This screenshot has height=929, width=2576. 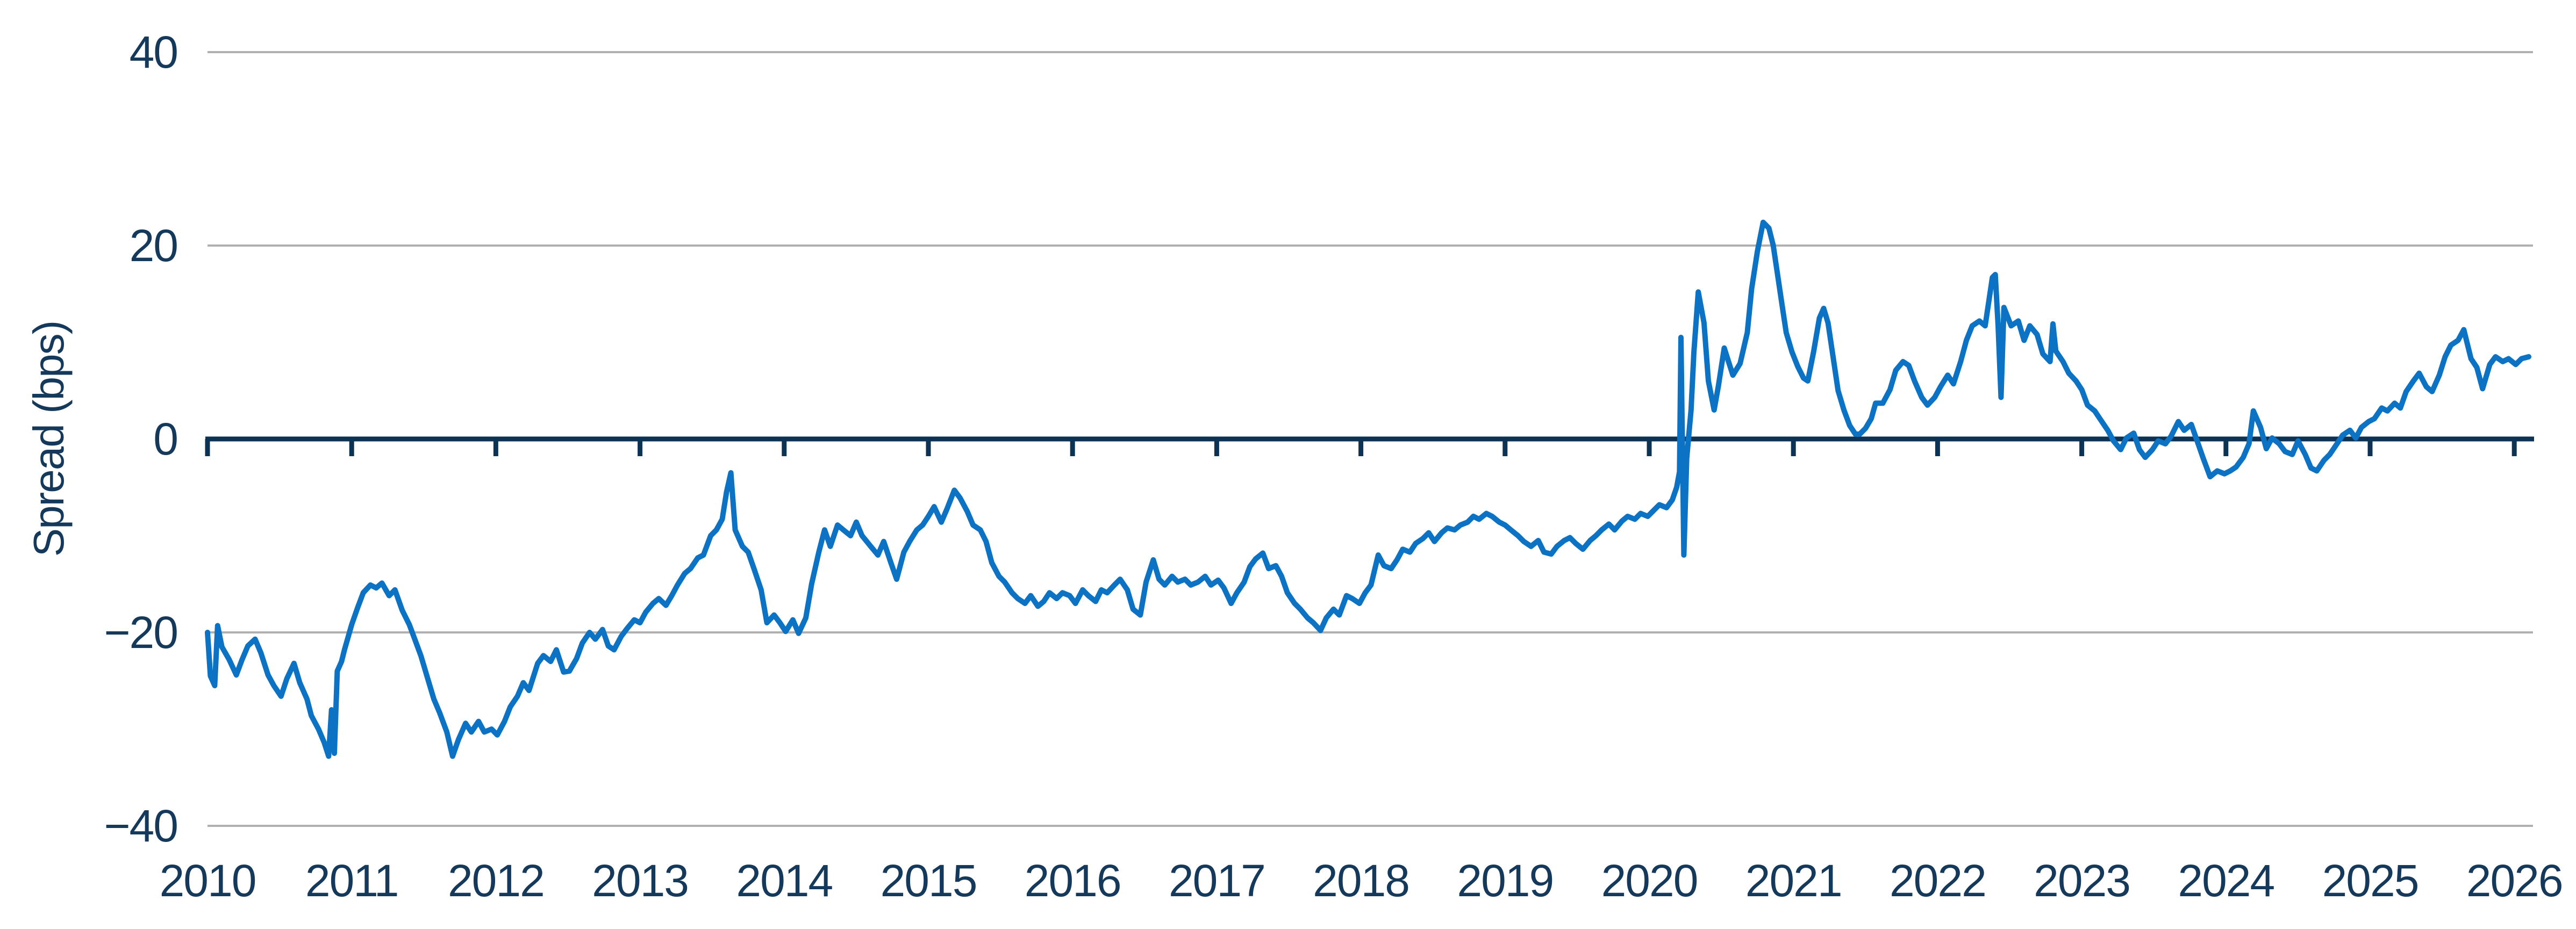 I want to click on y-tick-label: 20, so click(x=153, y=246).